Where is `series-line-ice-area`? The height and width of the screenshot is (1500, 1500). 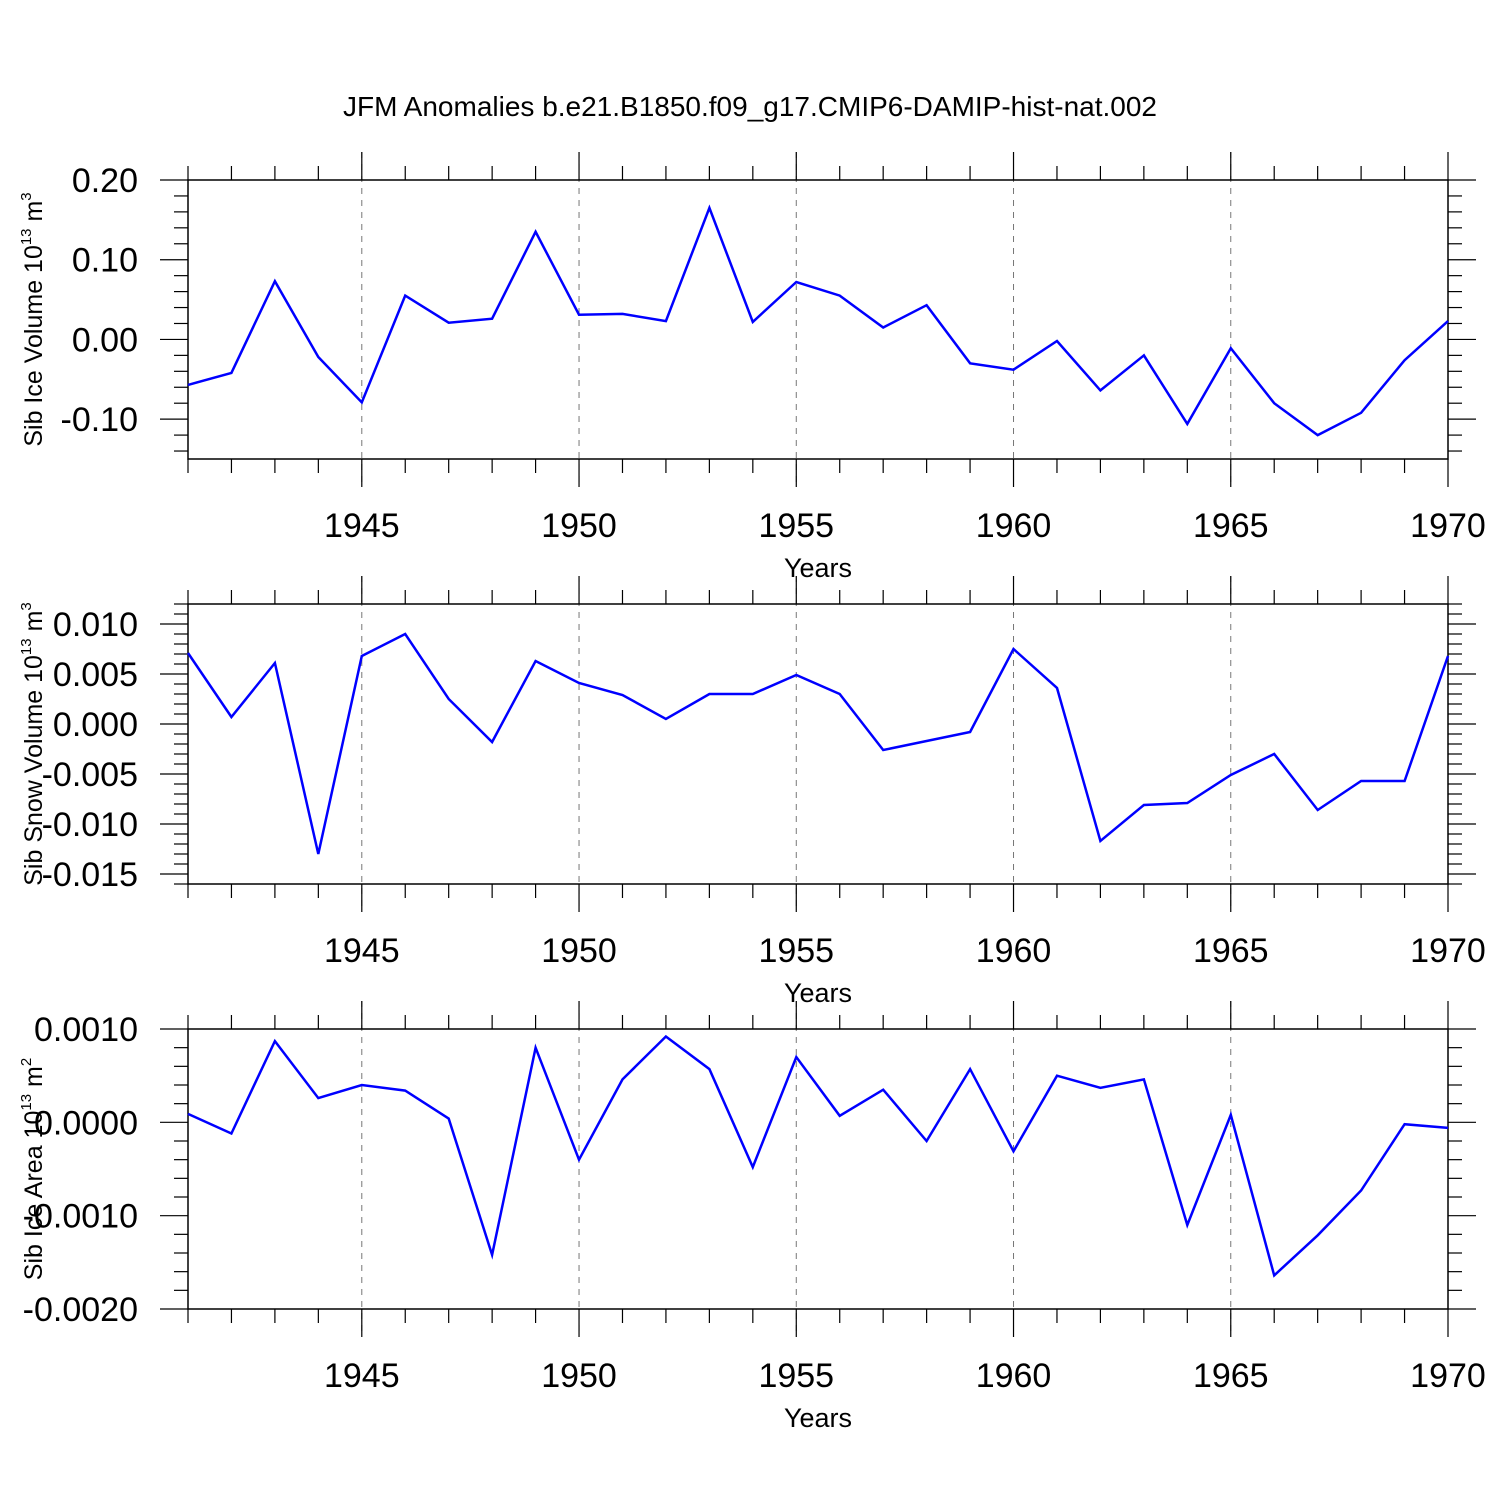 series-line-ice-area is located at coordinates (818, 1156).